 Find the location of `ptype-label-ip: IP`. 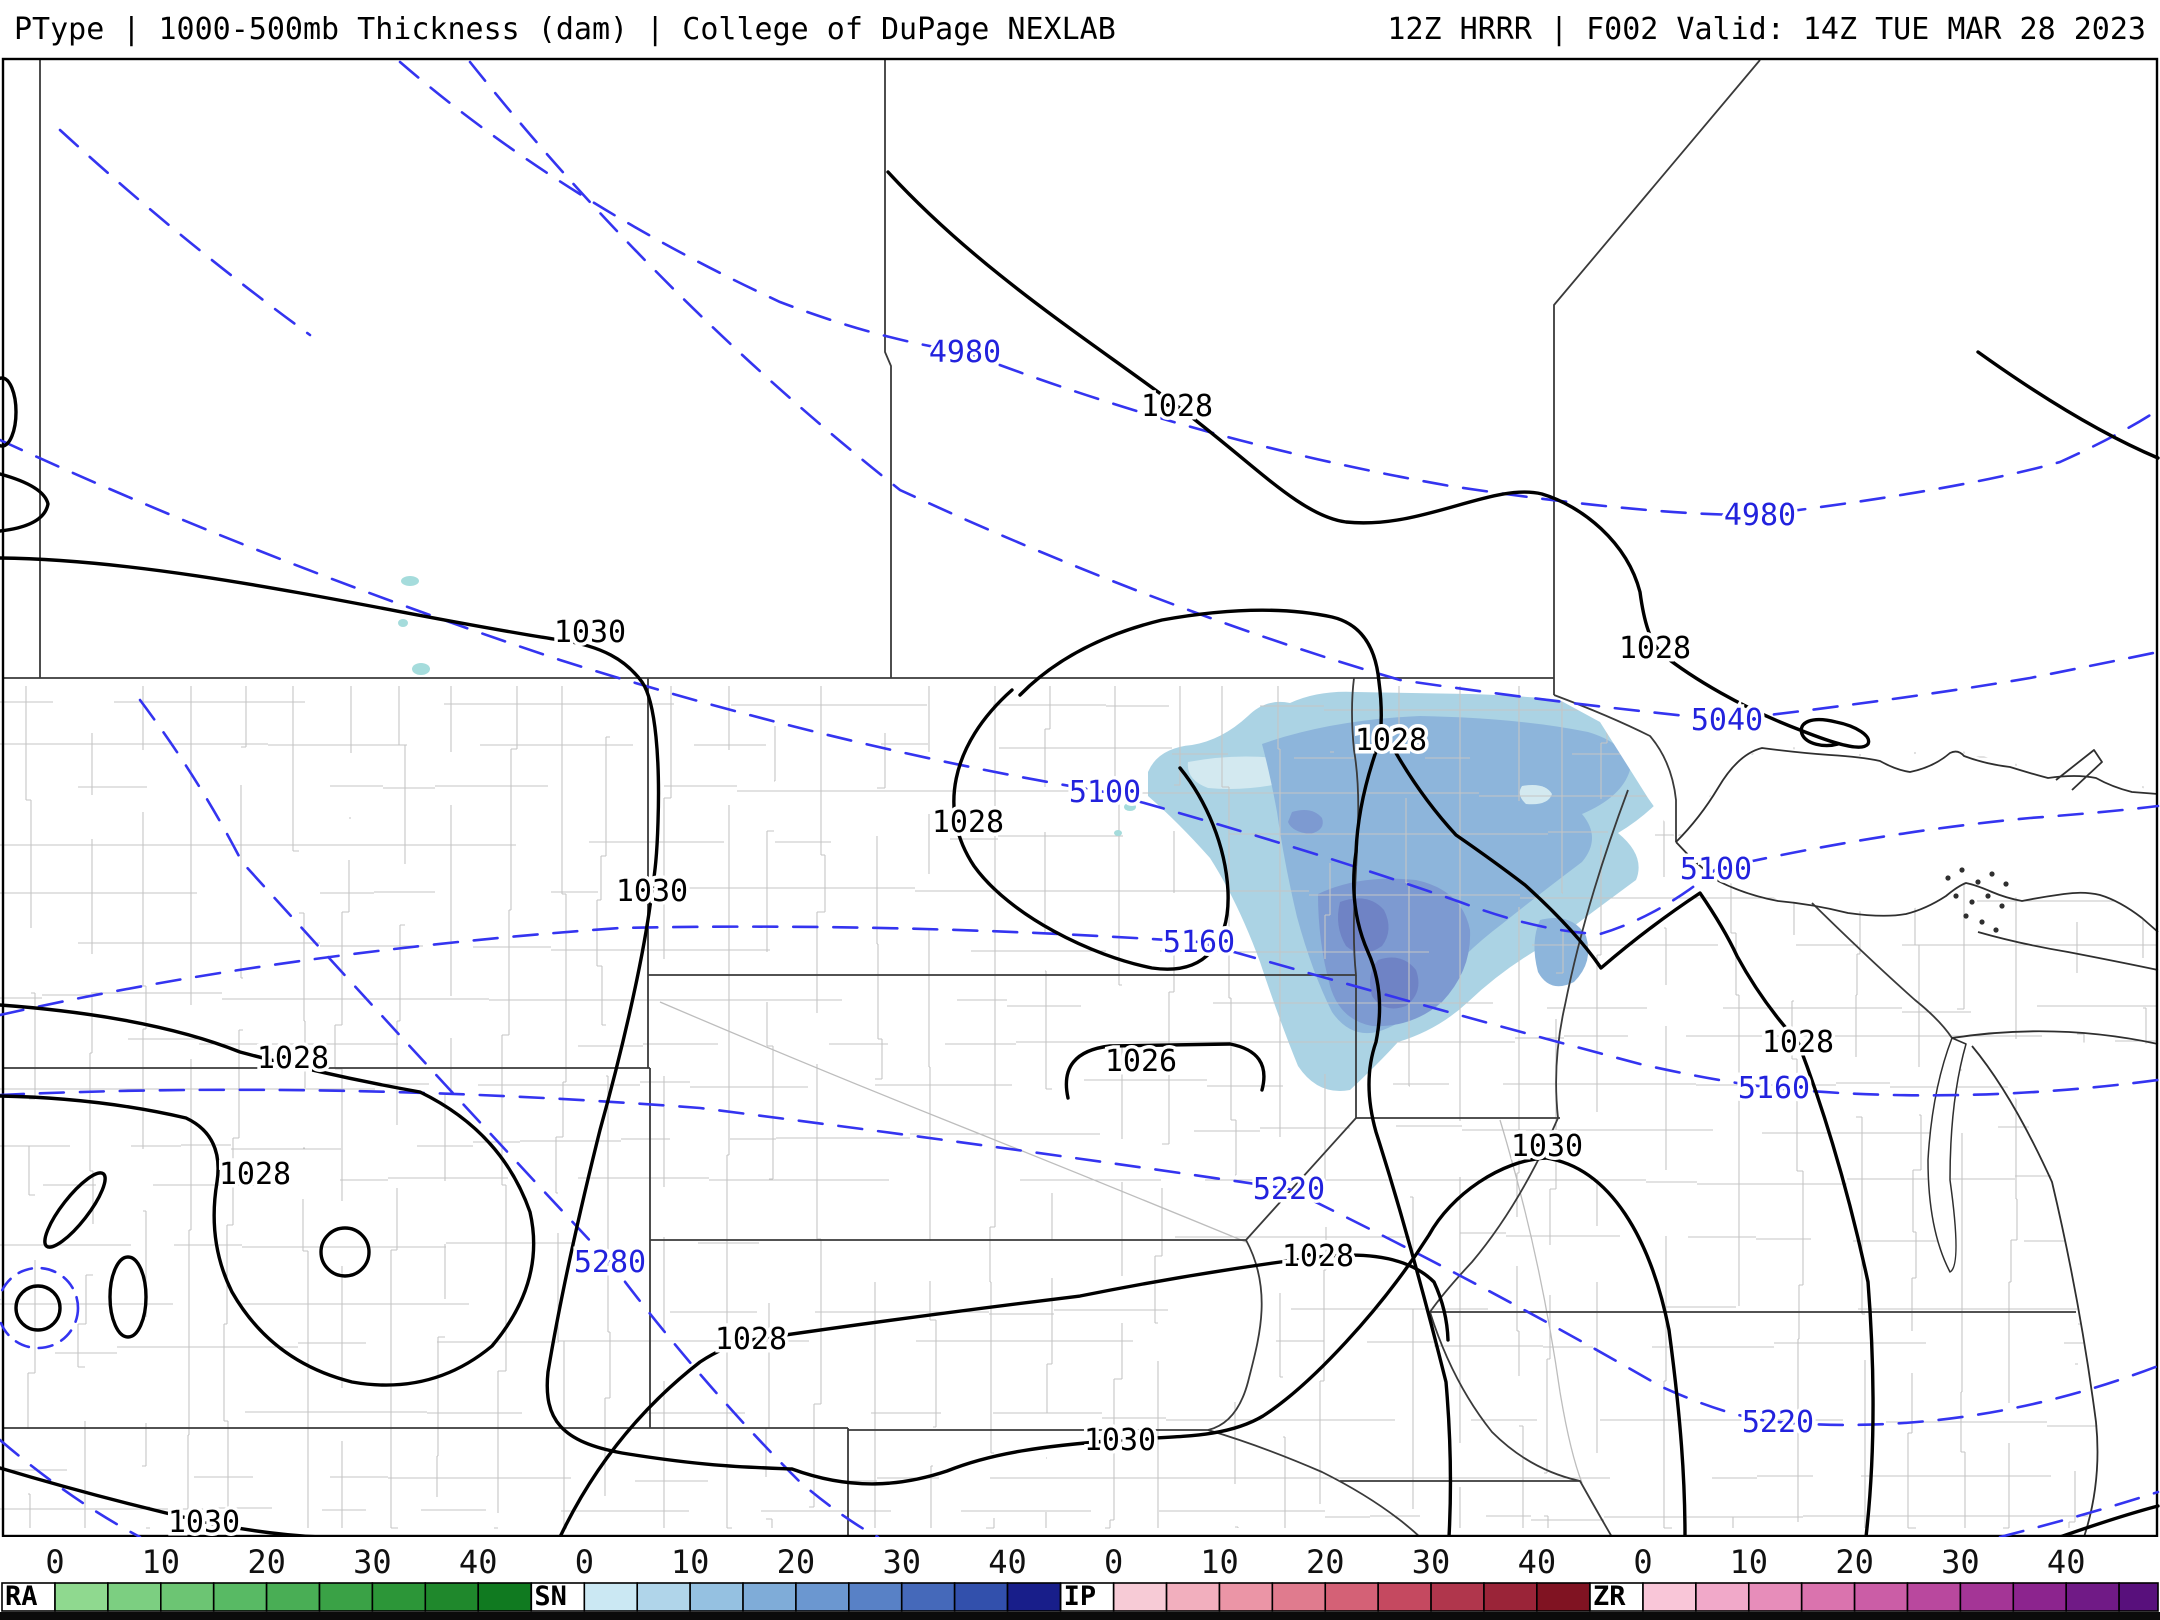

ptype-label-ip: IP is located at coordinates (1080, 1596).